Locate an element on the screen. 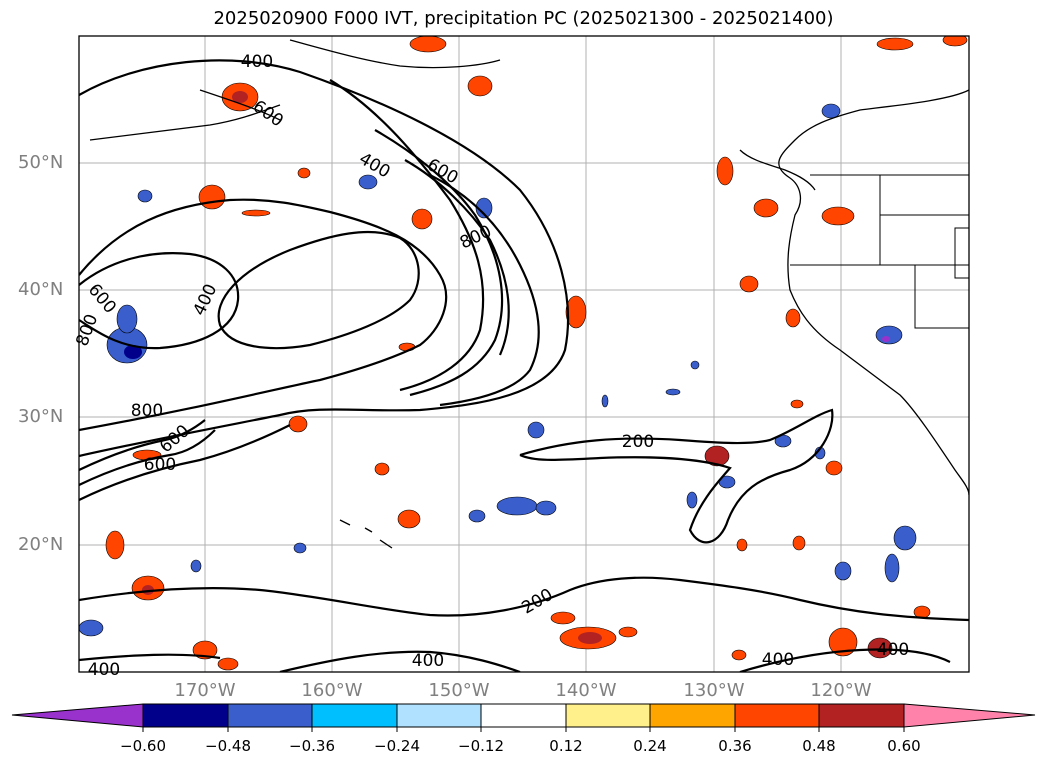 This screenshot has width=1047, height=765. colorbar-tick-label: −0.36 is located at coordinates (312, 746).